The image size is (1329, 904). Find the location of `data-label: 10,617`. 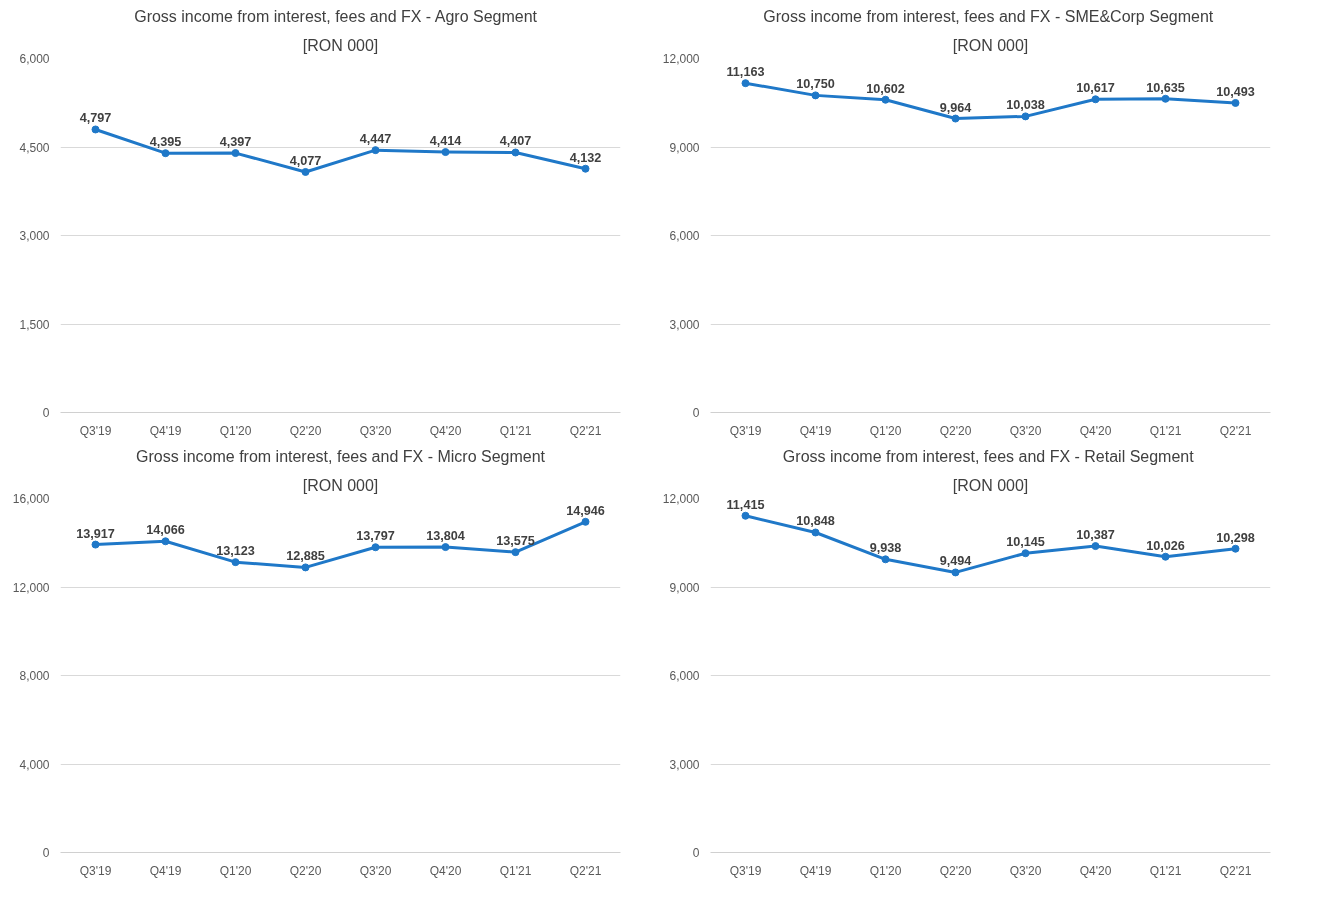

data-label: 10,617 is located at coordinates (1095, 88).